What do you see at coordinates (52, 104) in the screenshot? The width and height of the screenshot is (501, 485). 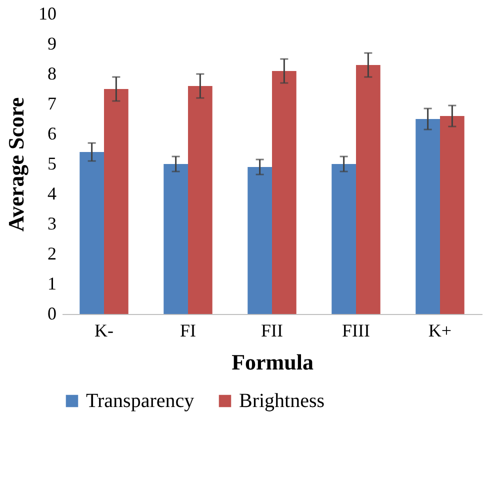 I see `y-tick-label: 7` at bounding box center [52, 104].